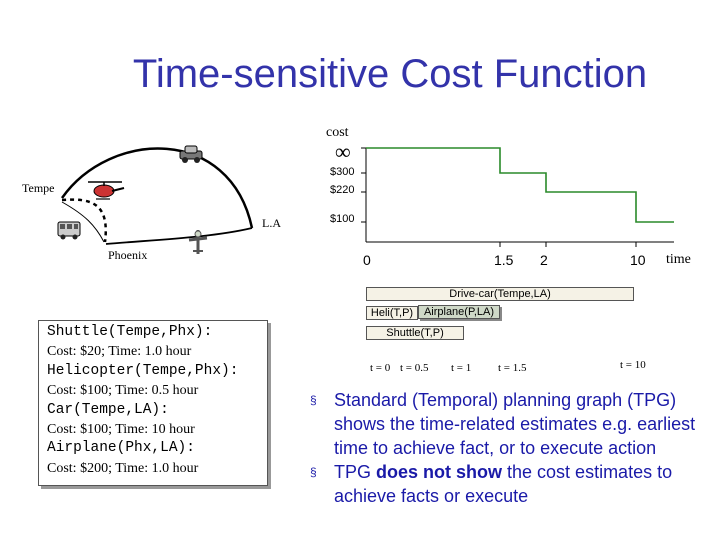 The height and width of the screenshot is (540, 720). I want to click on action-name: Airplane(Phx,LA):, so click(121, 448).